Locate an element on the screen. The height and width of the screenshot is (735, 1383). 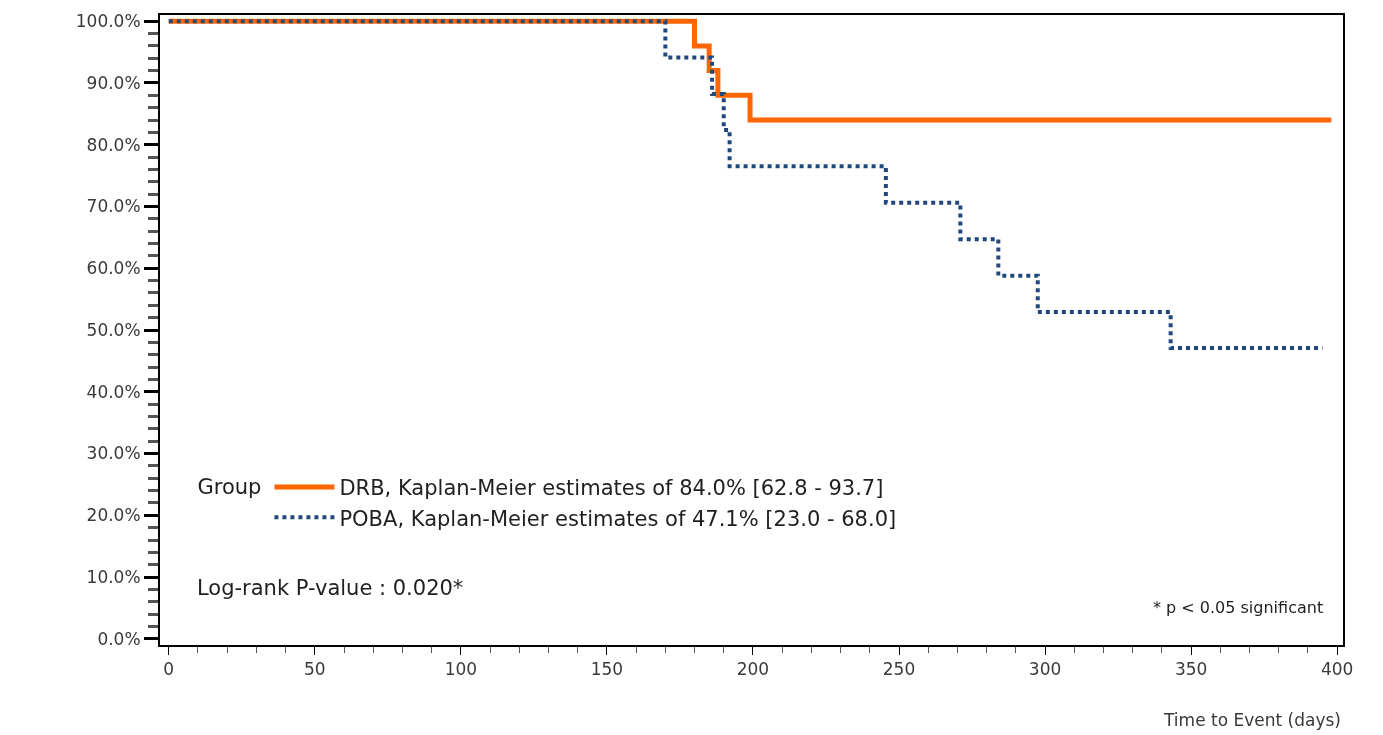
x-tick-label: 100 is located at coordinates (461, 669).